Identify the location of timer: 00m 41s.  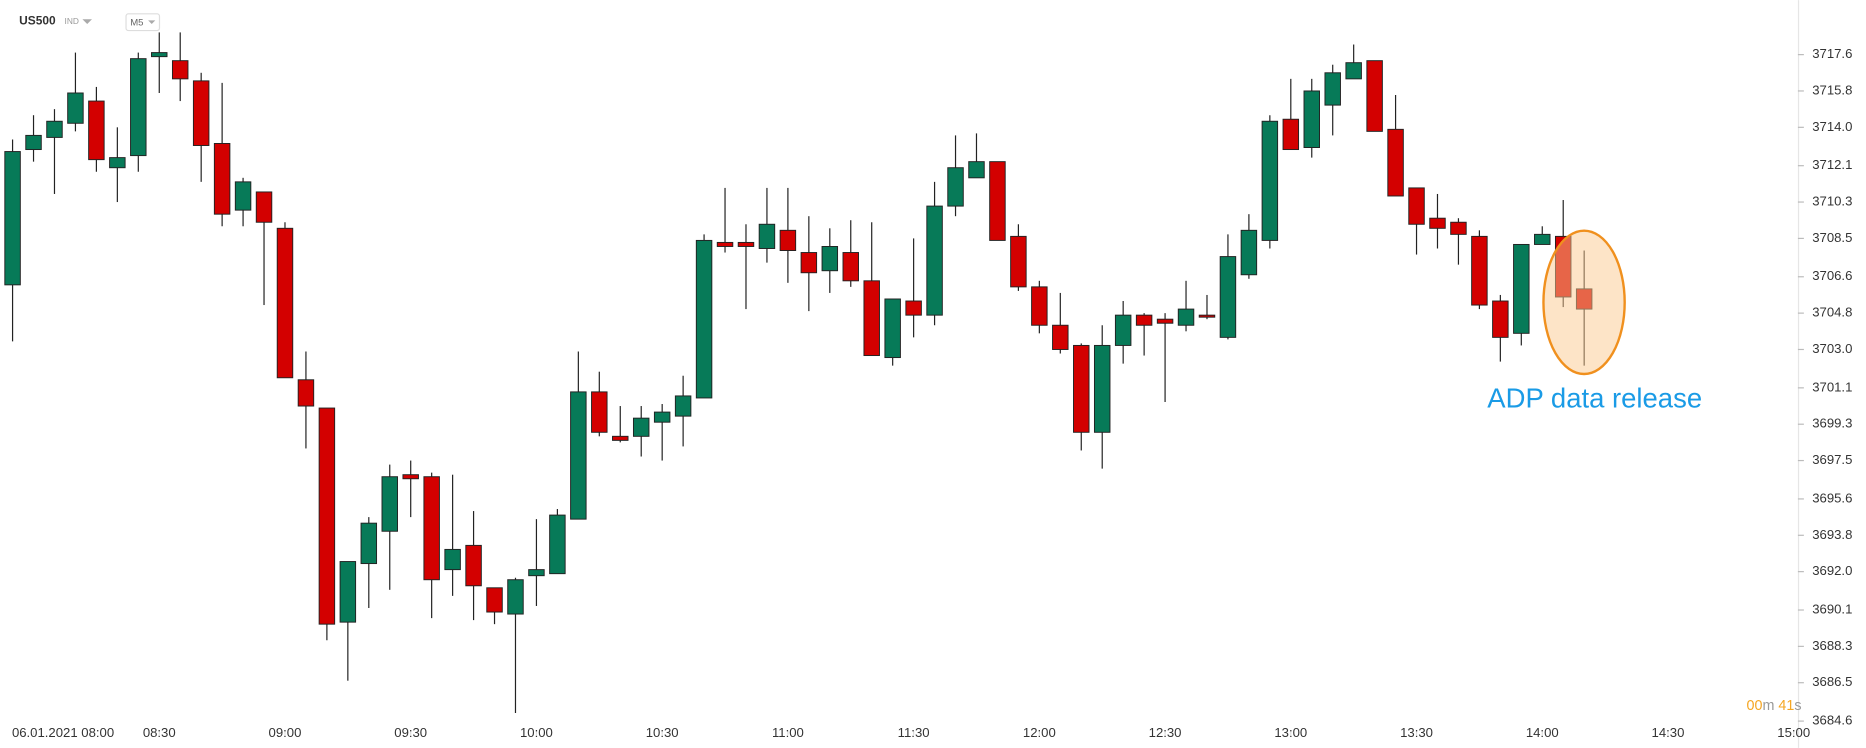
(1774, 706).